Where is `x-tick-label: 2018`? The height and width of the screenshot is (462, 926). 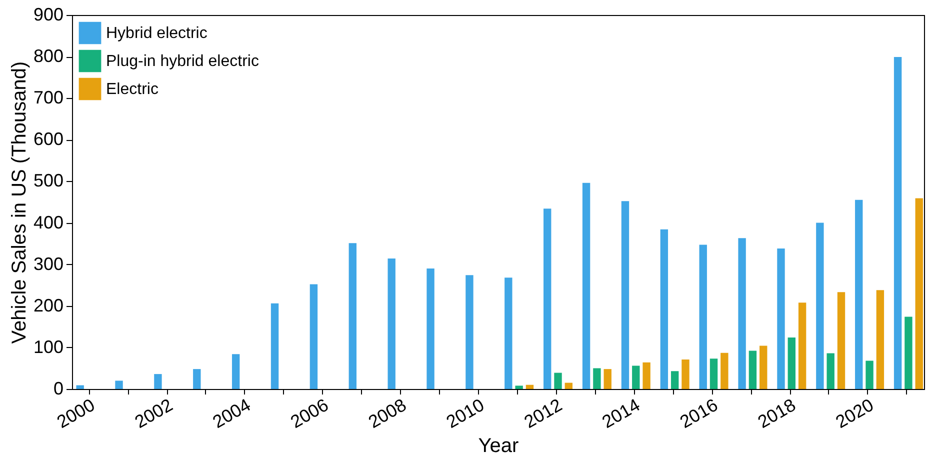
x-tick-label: 2018 is located at coordinates (777, 413).